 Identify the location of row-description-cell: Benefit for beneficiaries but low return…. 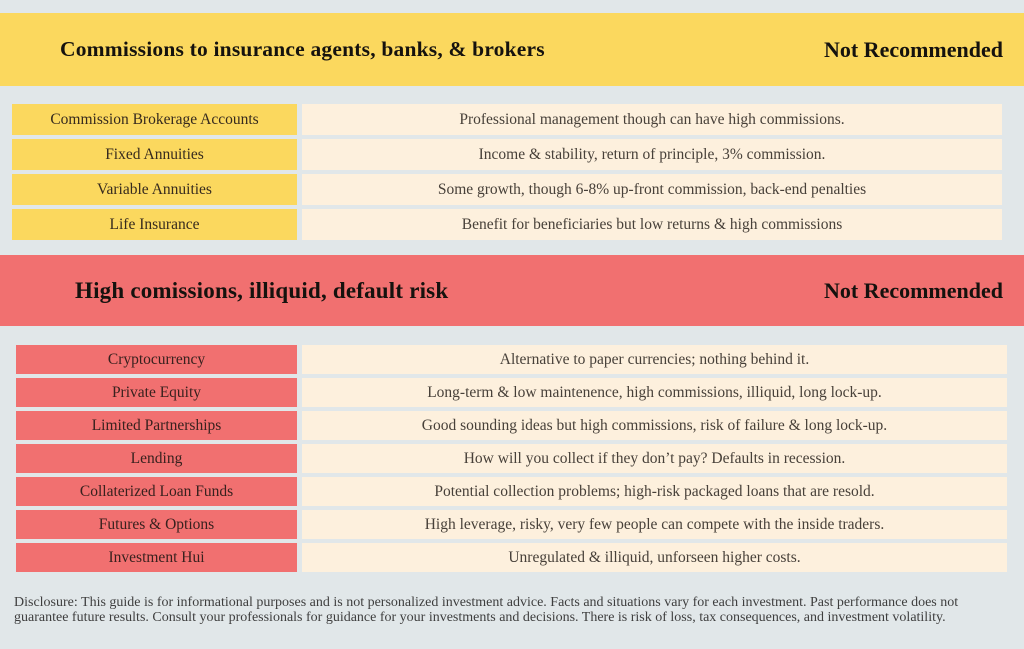
(652, 224).